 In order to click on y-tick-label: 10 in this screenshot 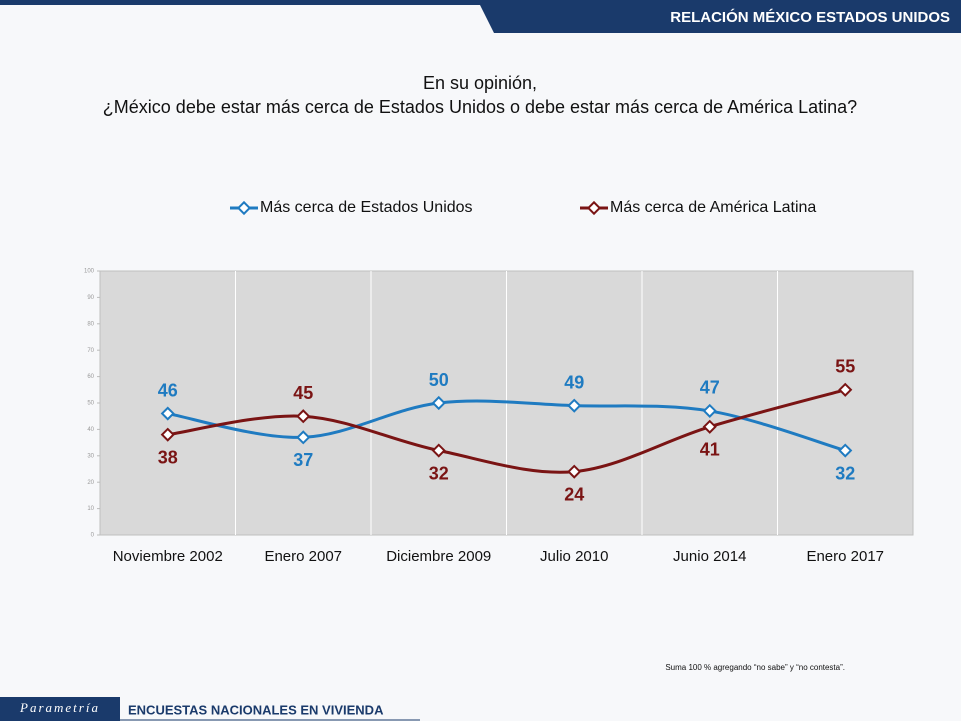, I will do `click(90, 509)`.